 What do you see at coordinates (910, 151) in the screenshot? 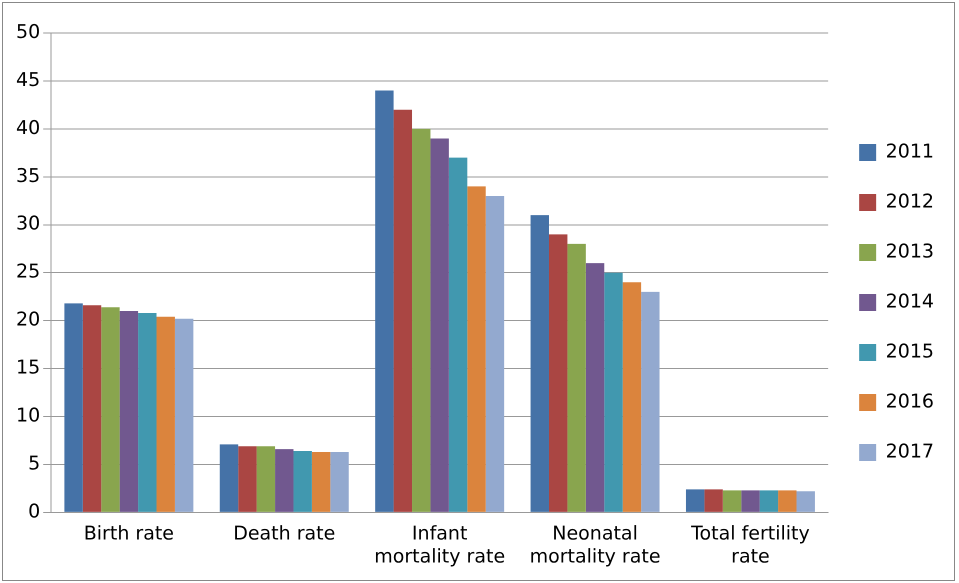
I see `legend-label: 2011` at bounding box center [910, 151].